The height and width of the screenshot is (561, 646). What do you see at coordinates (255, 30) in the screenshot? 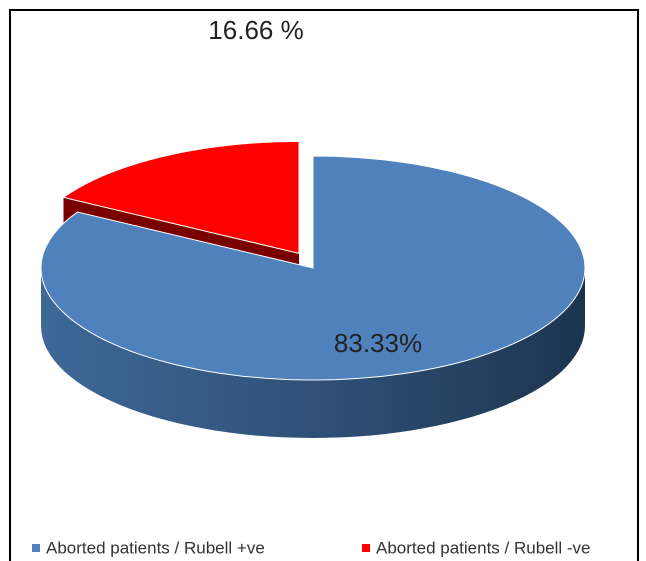
I see `data-label: 16.66 %` at bounding box center [255, 30].